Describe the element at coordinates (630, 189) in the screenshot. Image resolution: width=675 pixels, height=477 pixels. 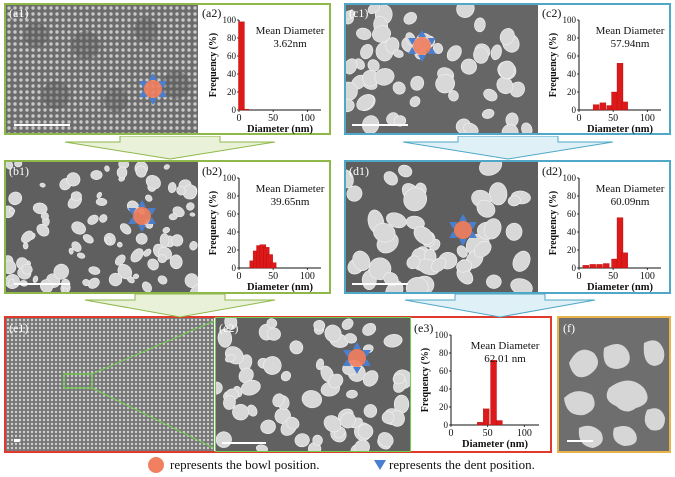
I see `mean-diameter-label: Mean Diameter` at that location.